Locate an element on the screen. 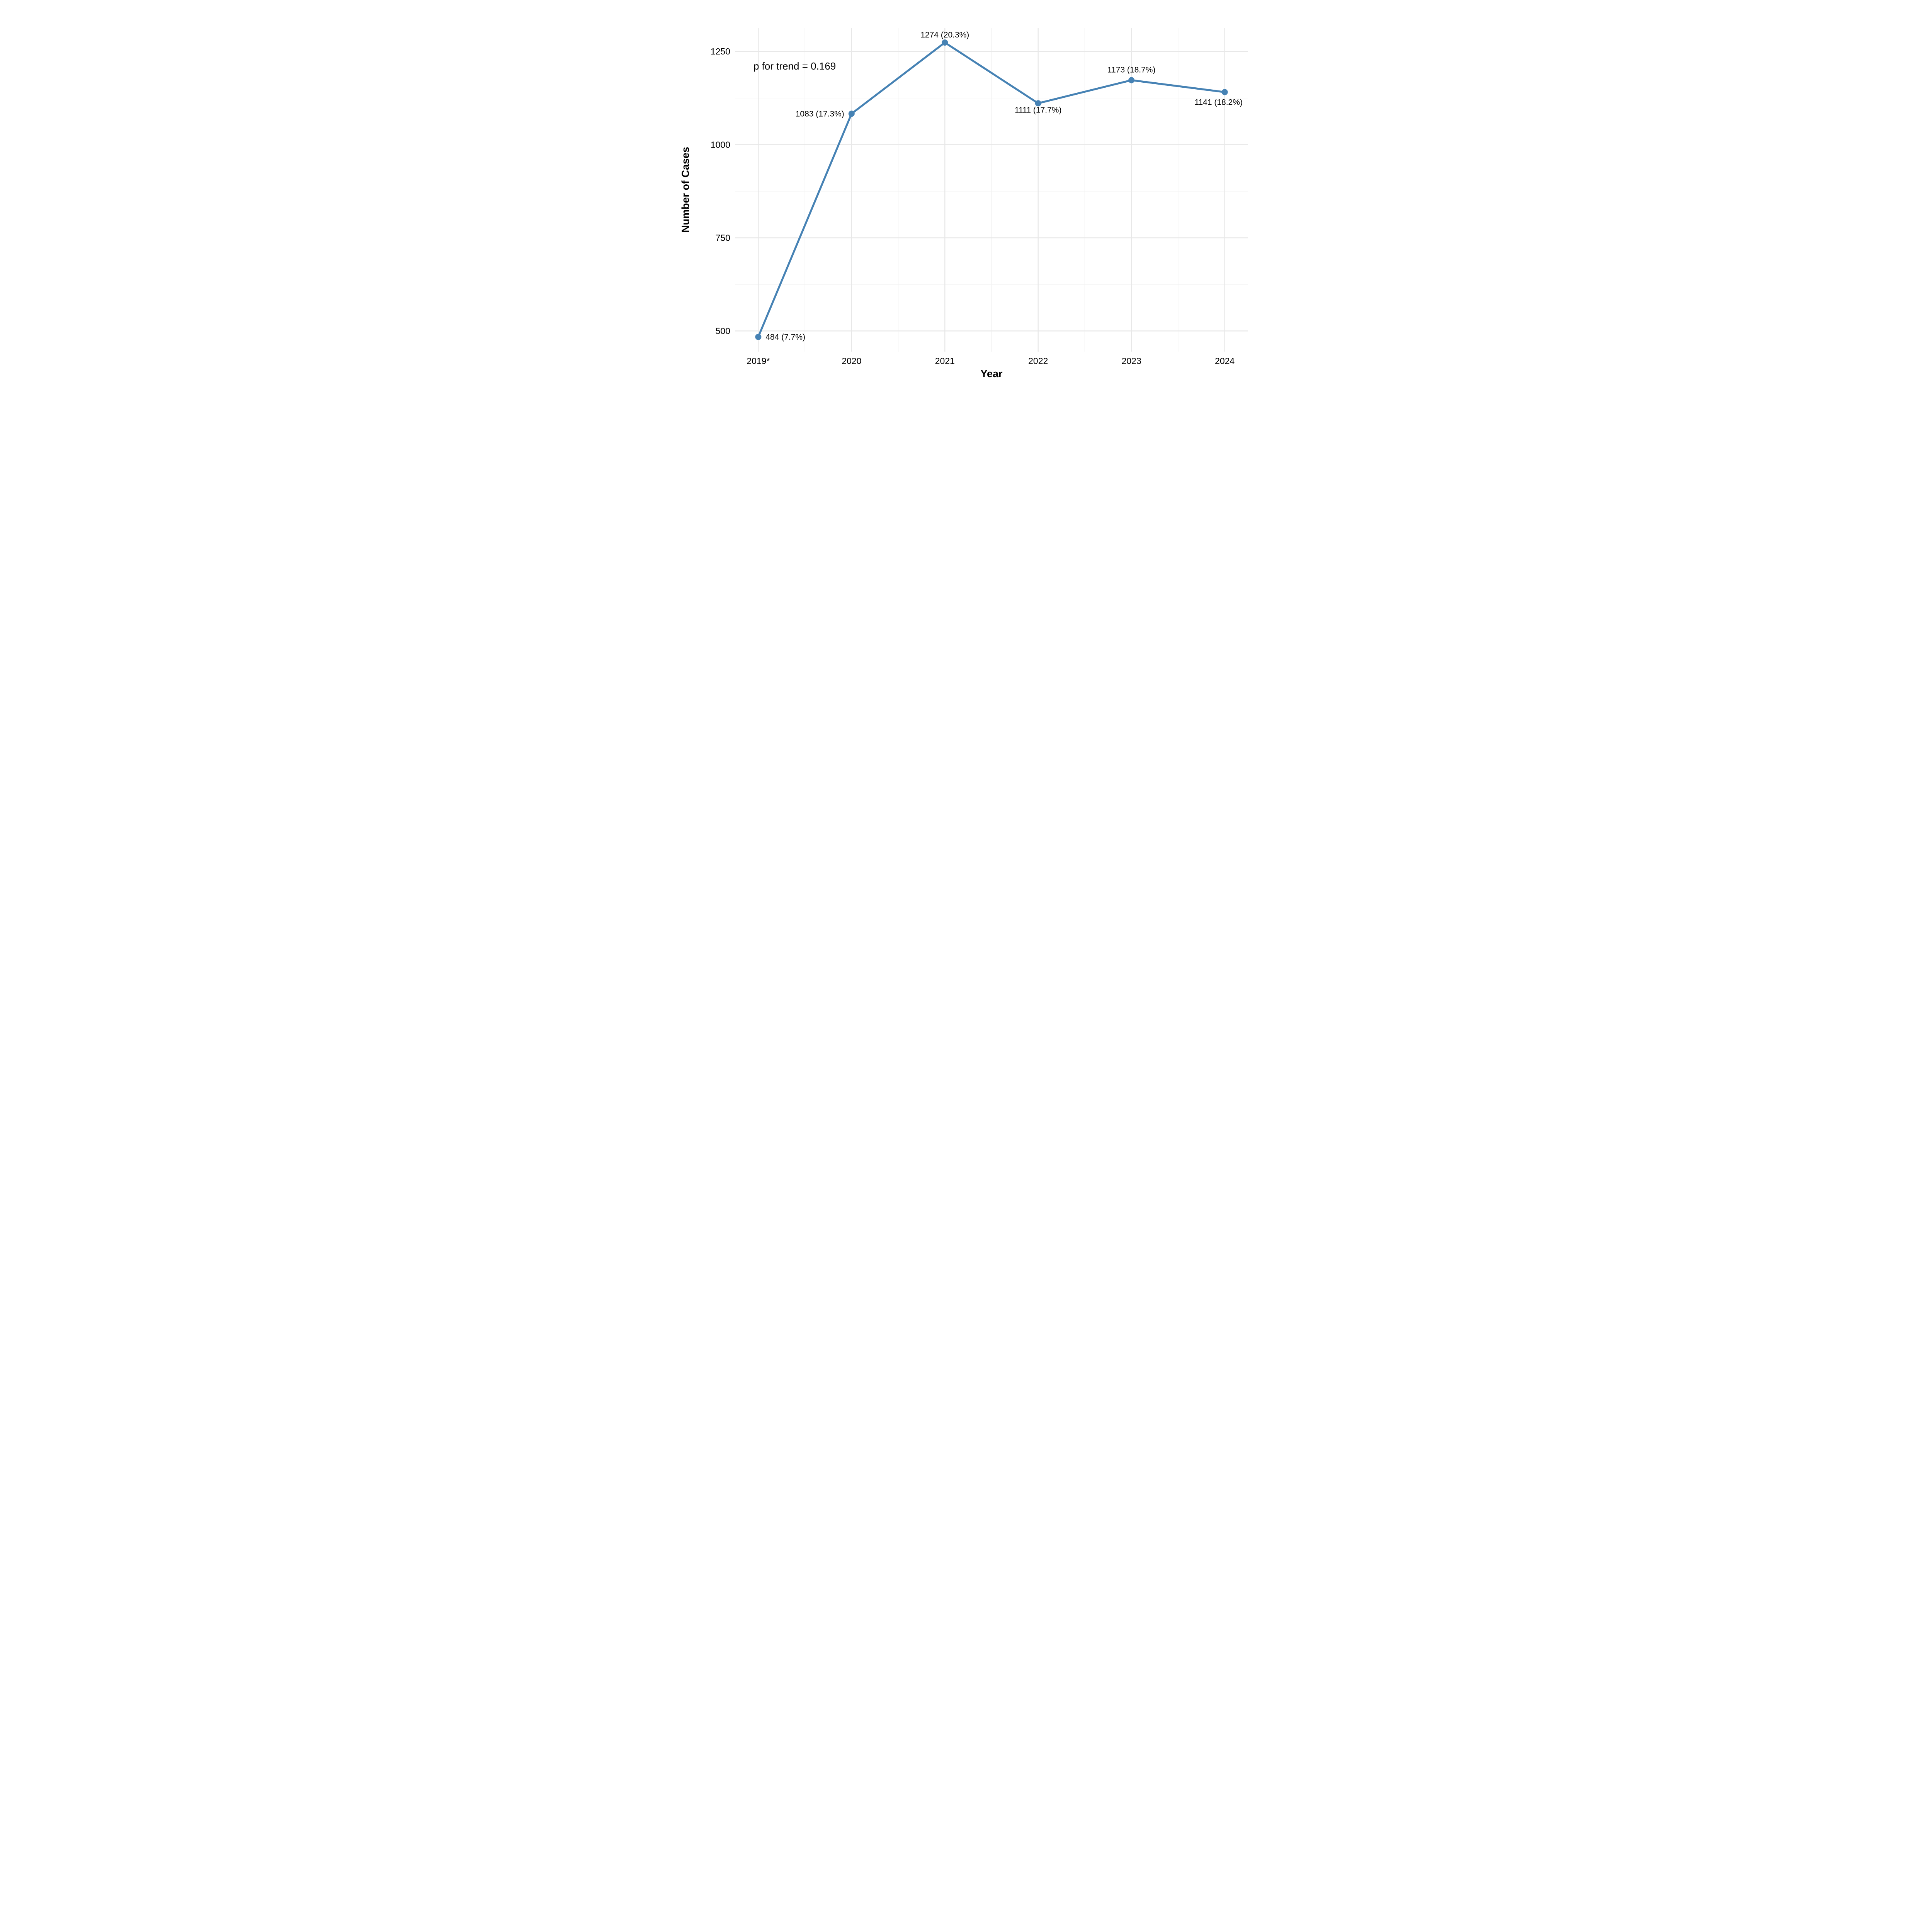  y-tick-label-500: 500 is located at coordinates (723, 331).